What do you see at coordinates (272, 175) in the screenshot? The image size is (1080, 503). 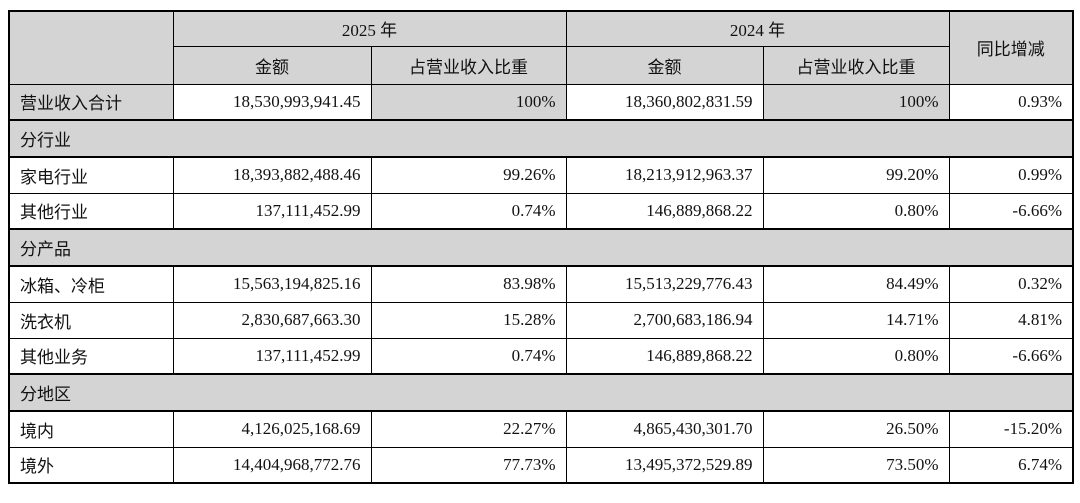 I see `amount-2025: 18,393,882,488.46` at bounding box center [272, 175].